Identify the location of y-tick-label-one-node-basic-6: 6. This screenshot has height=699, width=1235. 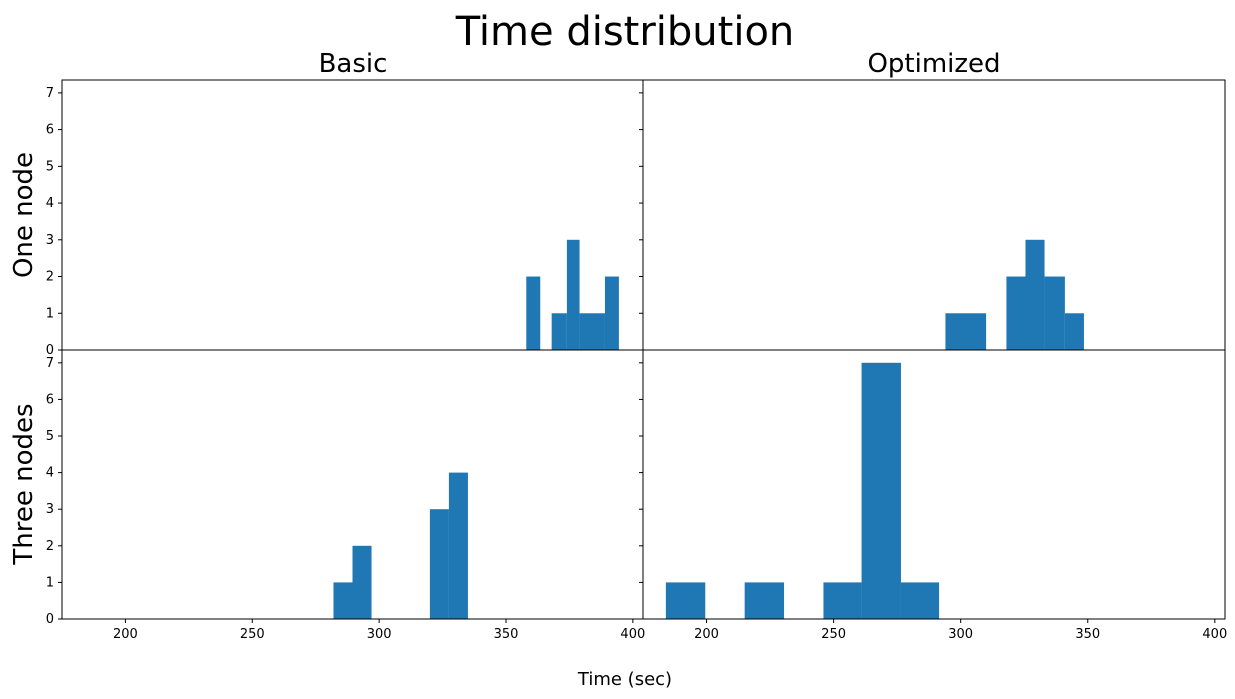
(50, 130).